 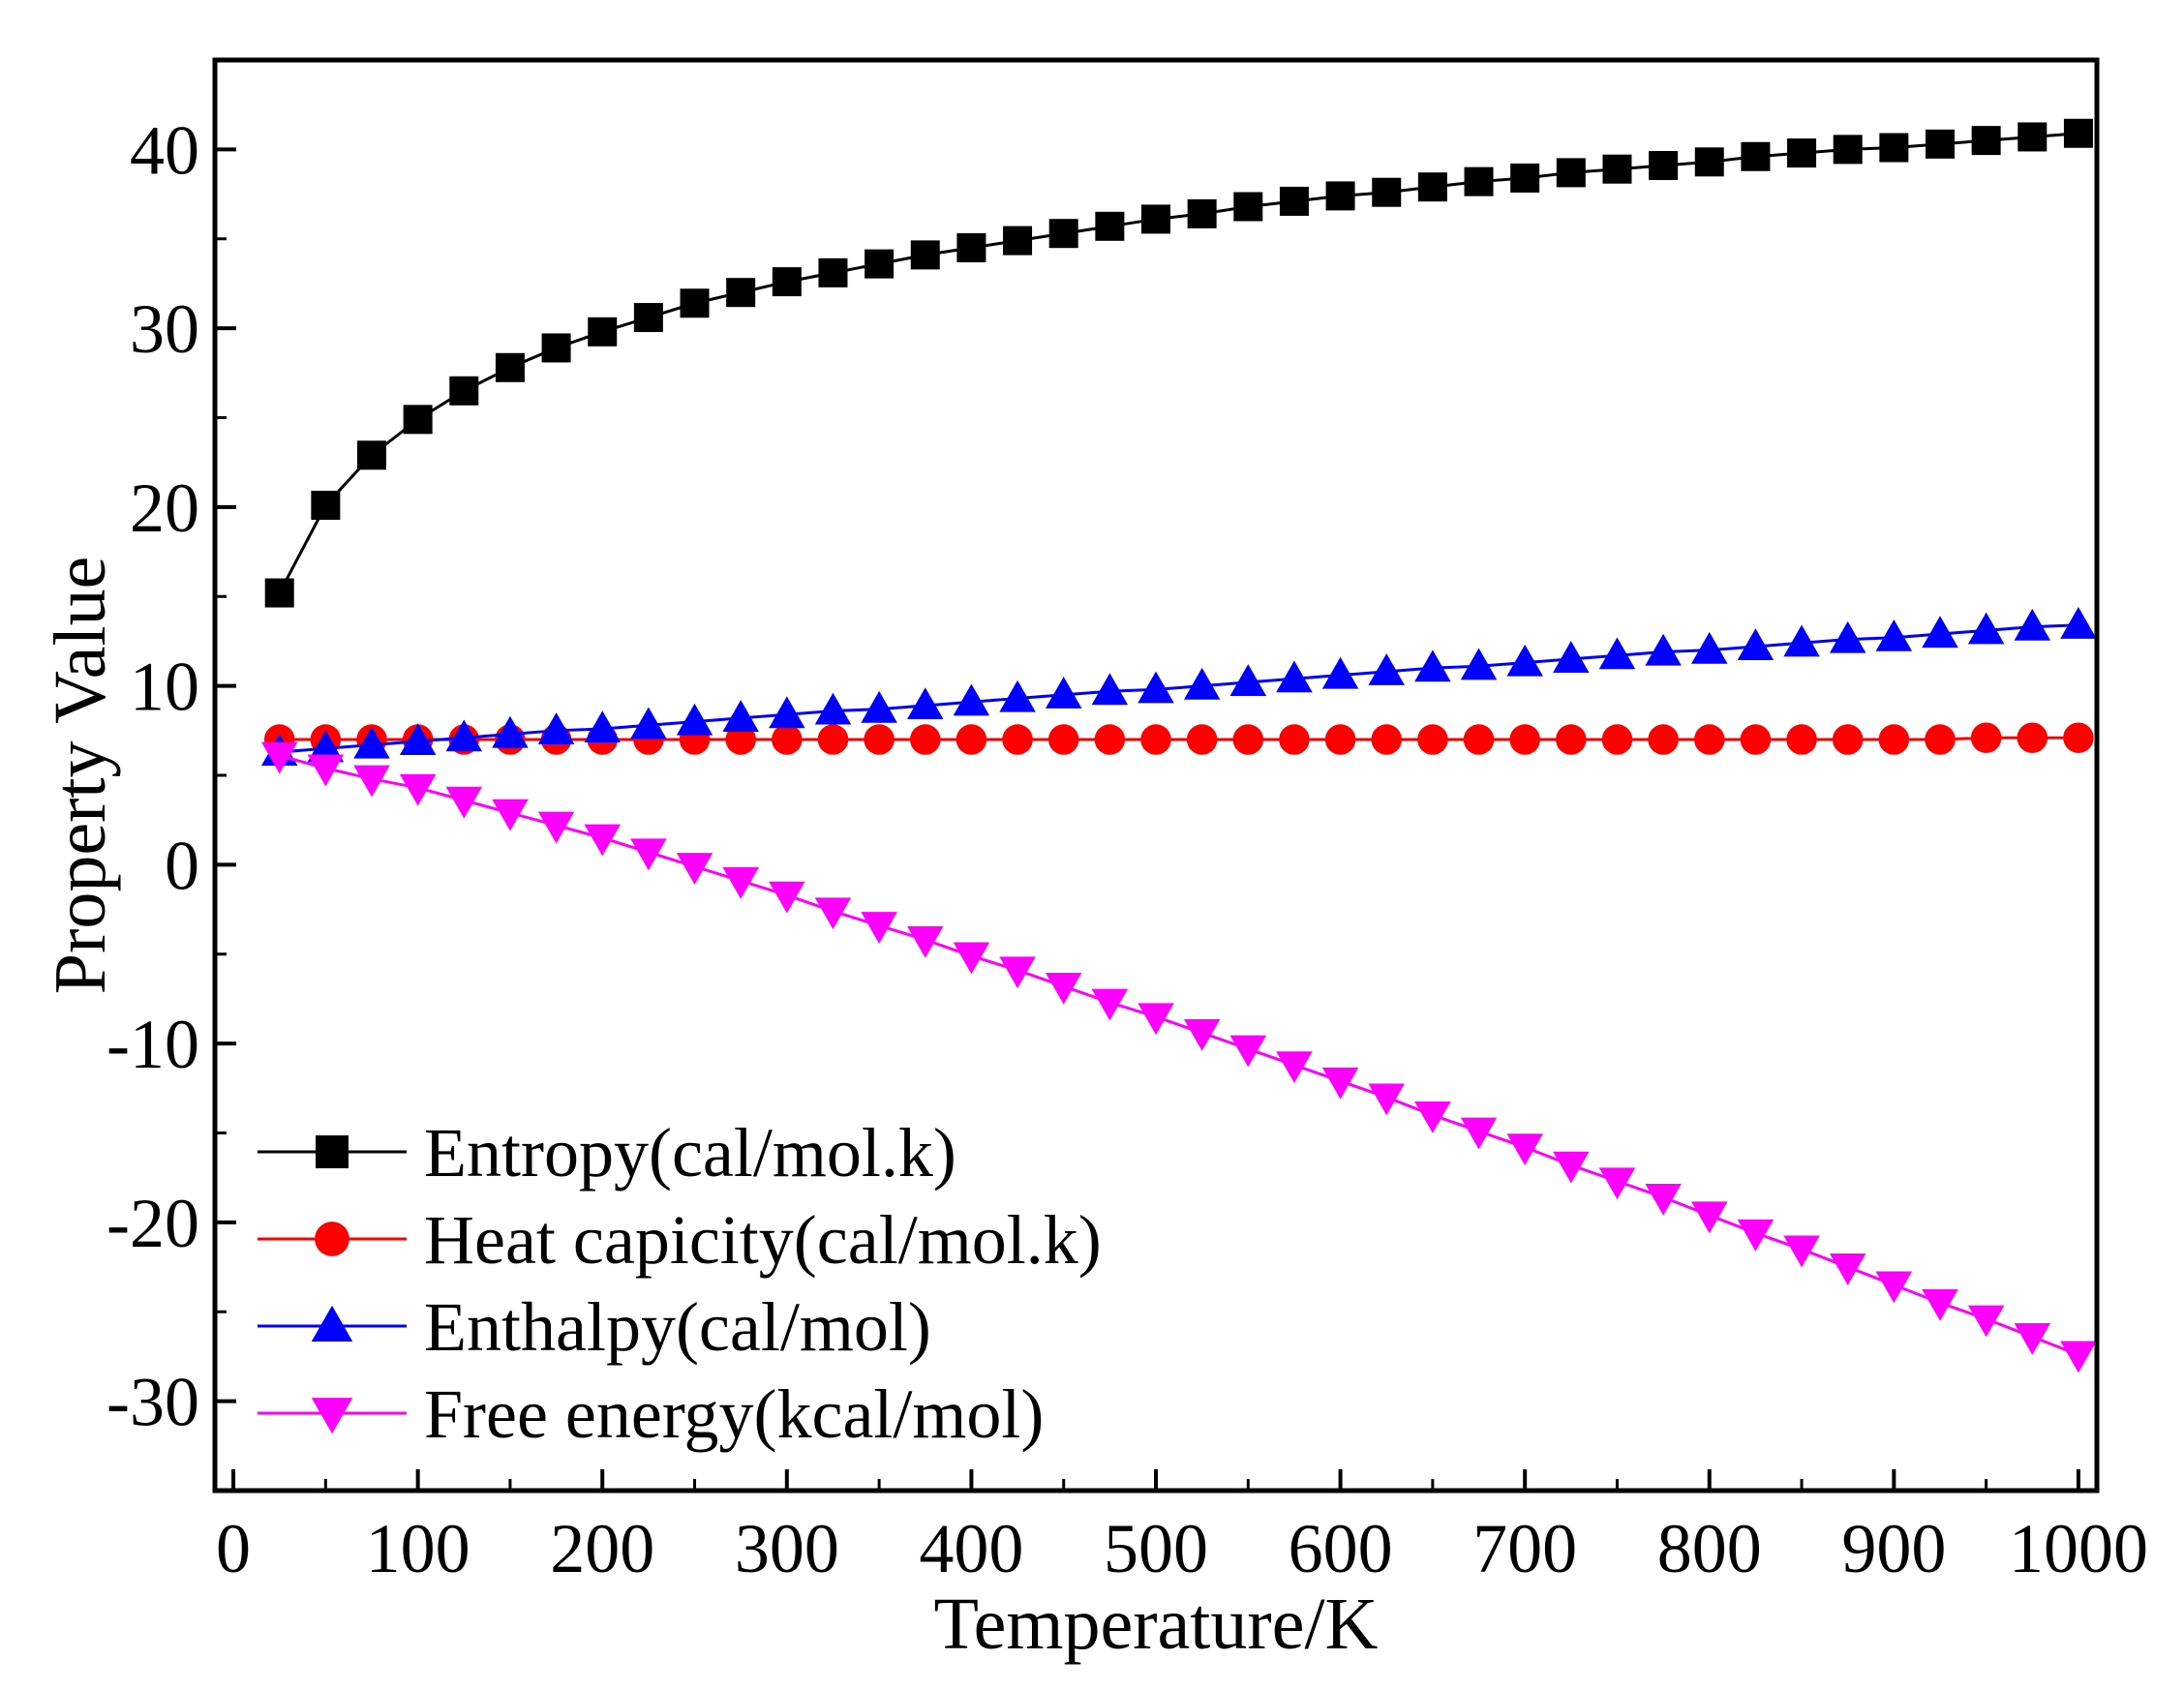 I want to click on x-tick-label: 400, so click(x=971, y=1549).